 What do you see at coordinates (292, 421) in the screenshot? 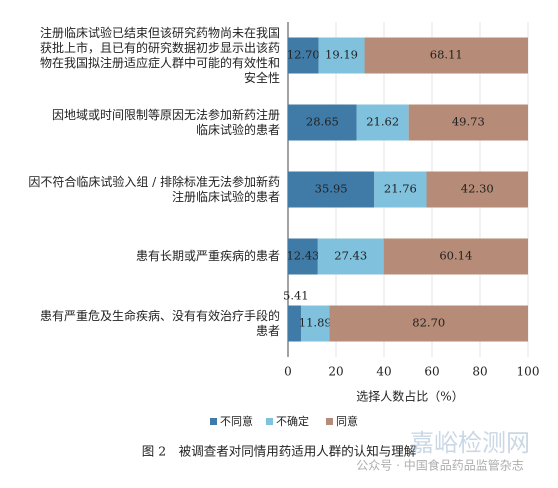
I see `legend-label: 不确定` at bounding box center [292, 421].